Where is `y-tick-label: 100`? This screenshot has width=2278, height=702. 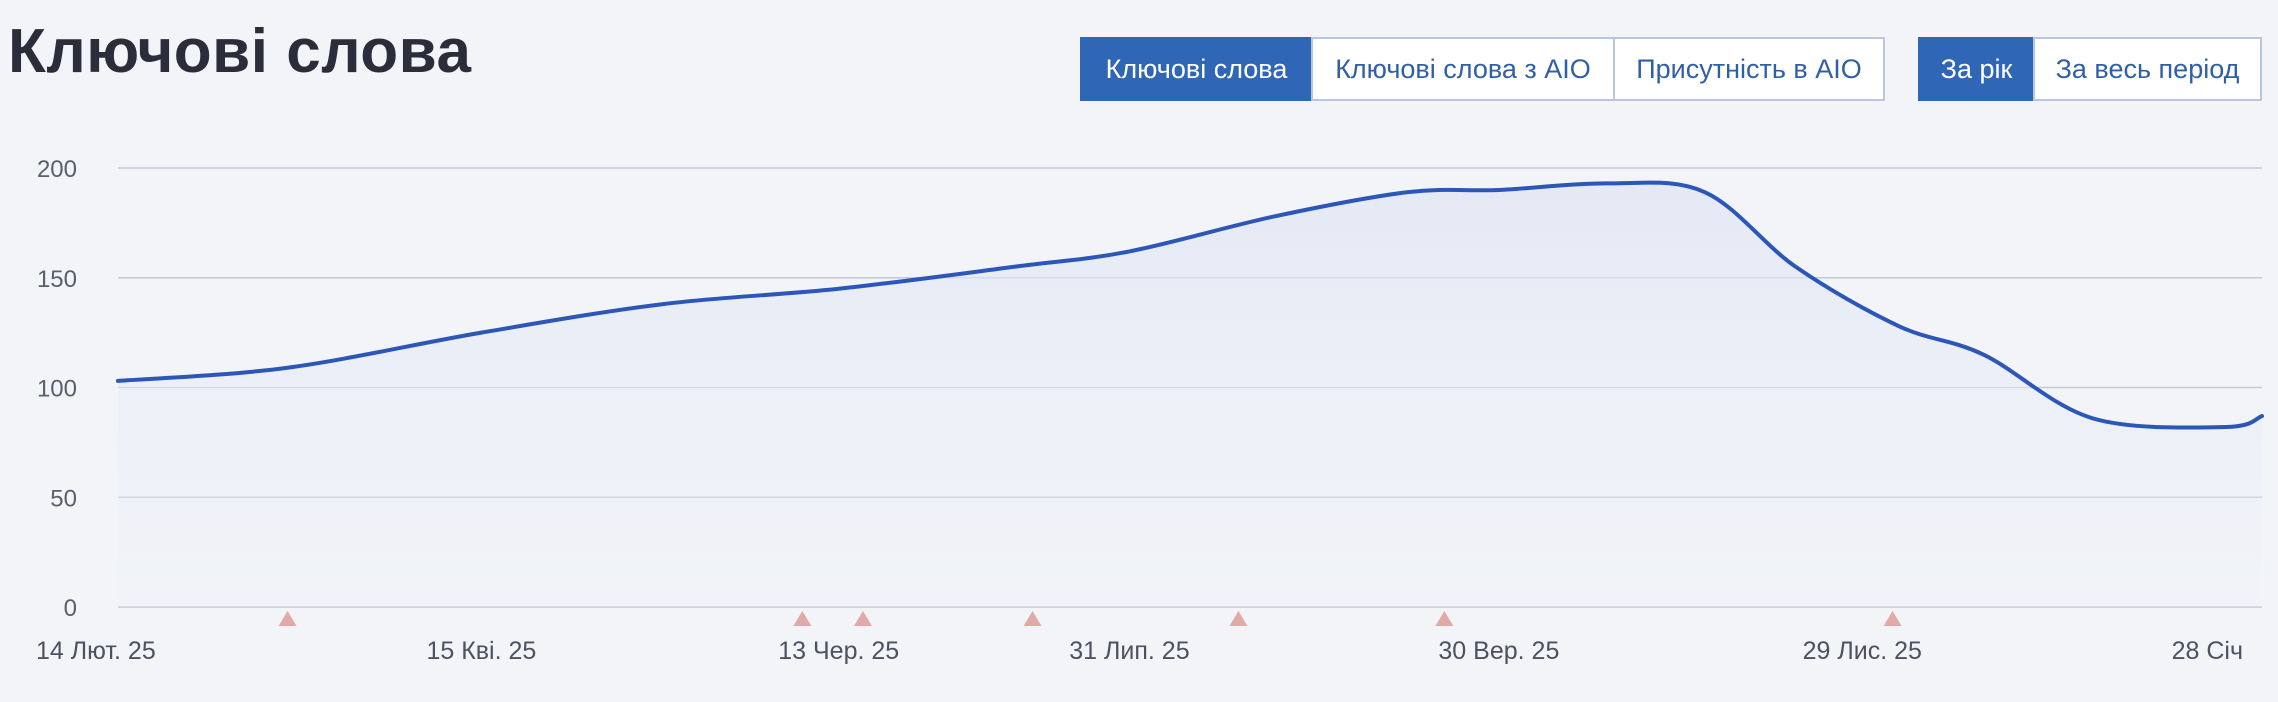
y-tick-label: 100 is located at coordinates (57, 389).